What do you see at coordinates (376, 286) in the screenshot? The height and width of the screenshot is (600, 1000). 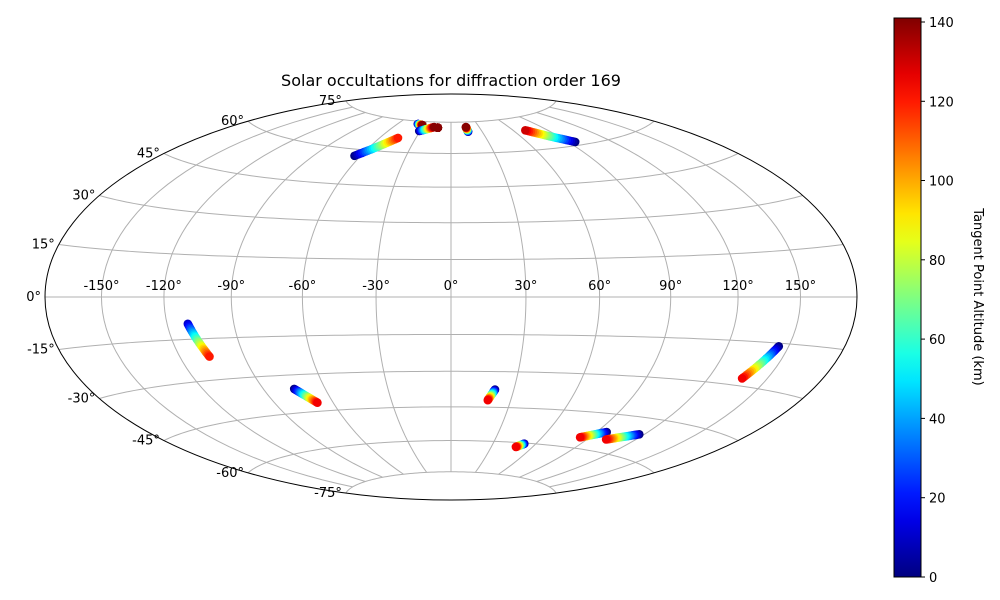 I see `longitude-tick-label: -30°` at bounding box center [376, 286].